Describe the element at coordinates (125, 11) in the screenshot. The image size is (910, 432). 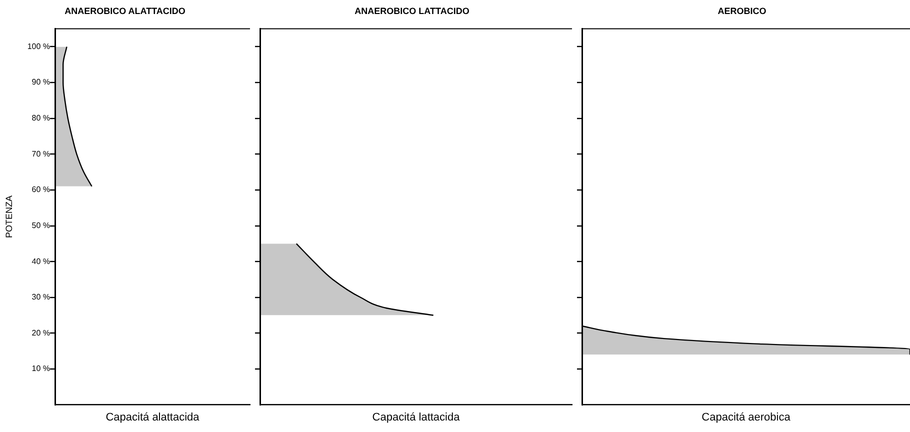
I see `text: ANAEROBICO ALATTACIDO` at that location.